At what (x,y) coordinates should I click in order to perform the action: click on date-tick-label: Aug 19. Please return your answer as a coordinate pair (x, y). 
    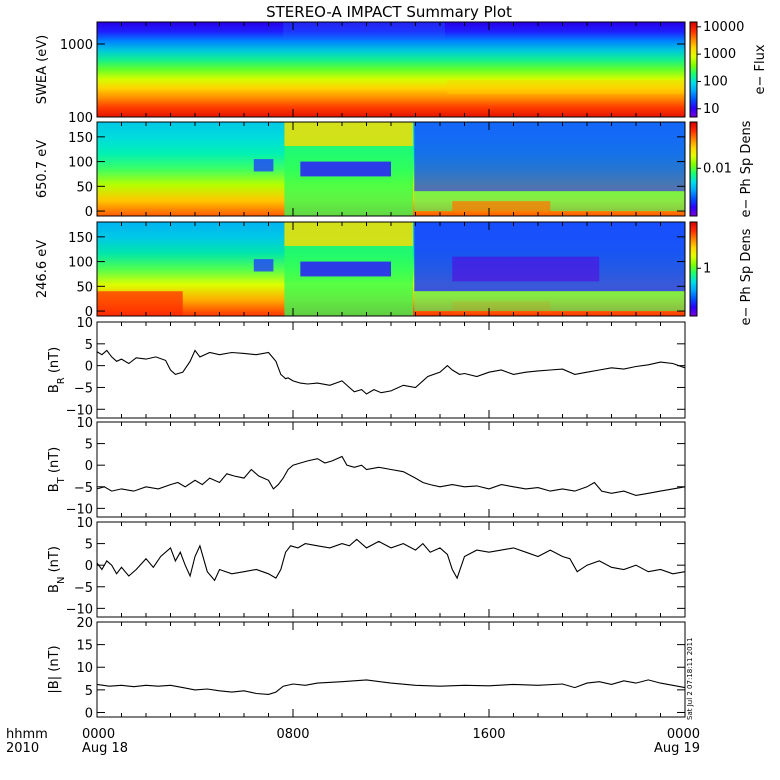
    Looking at the image, I should click on (677, 748).